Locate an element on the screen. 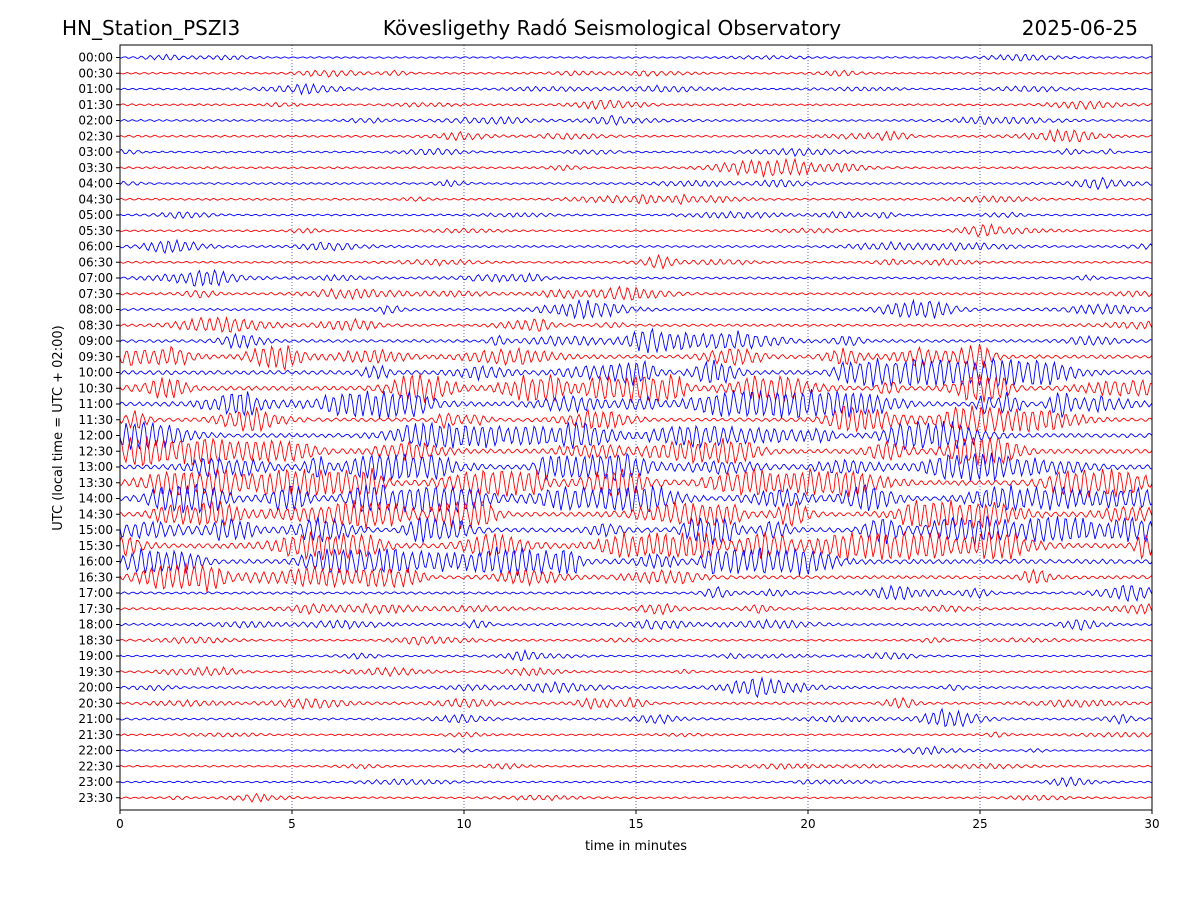 The height and width of the screenshot is (900, 1200). y-tick-label: 11:30 is located at coordinates (95, 420).